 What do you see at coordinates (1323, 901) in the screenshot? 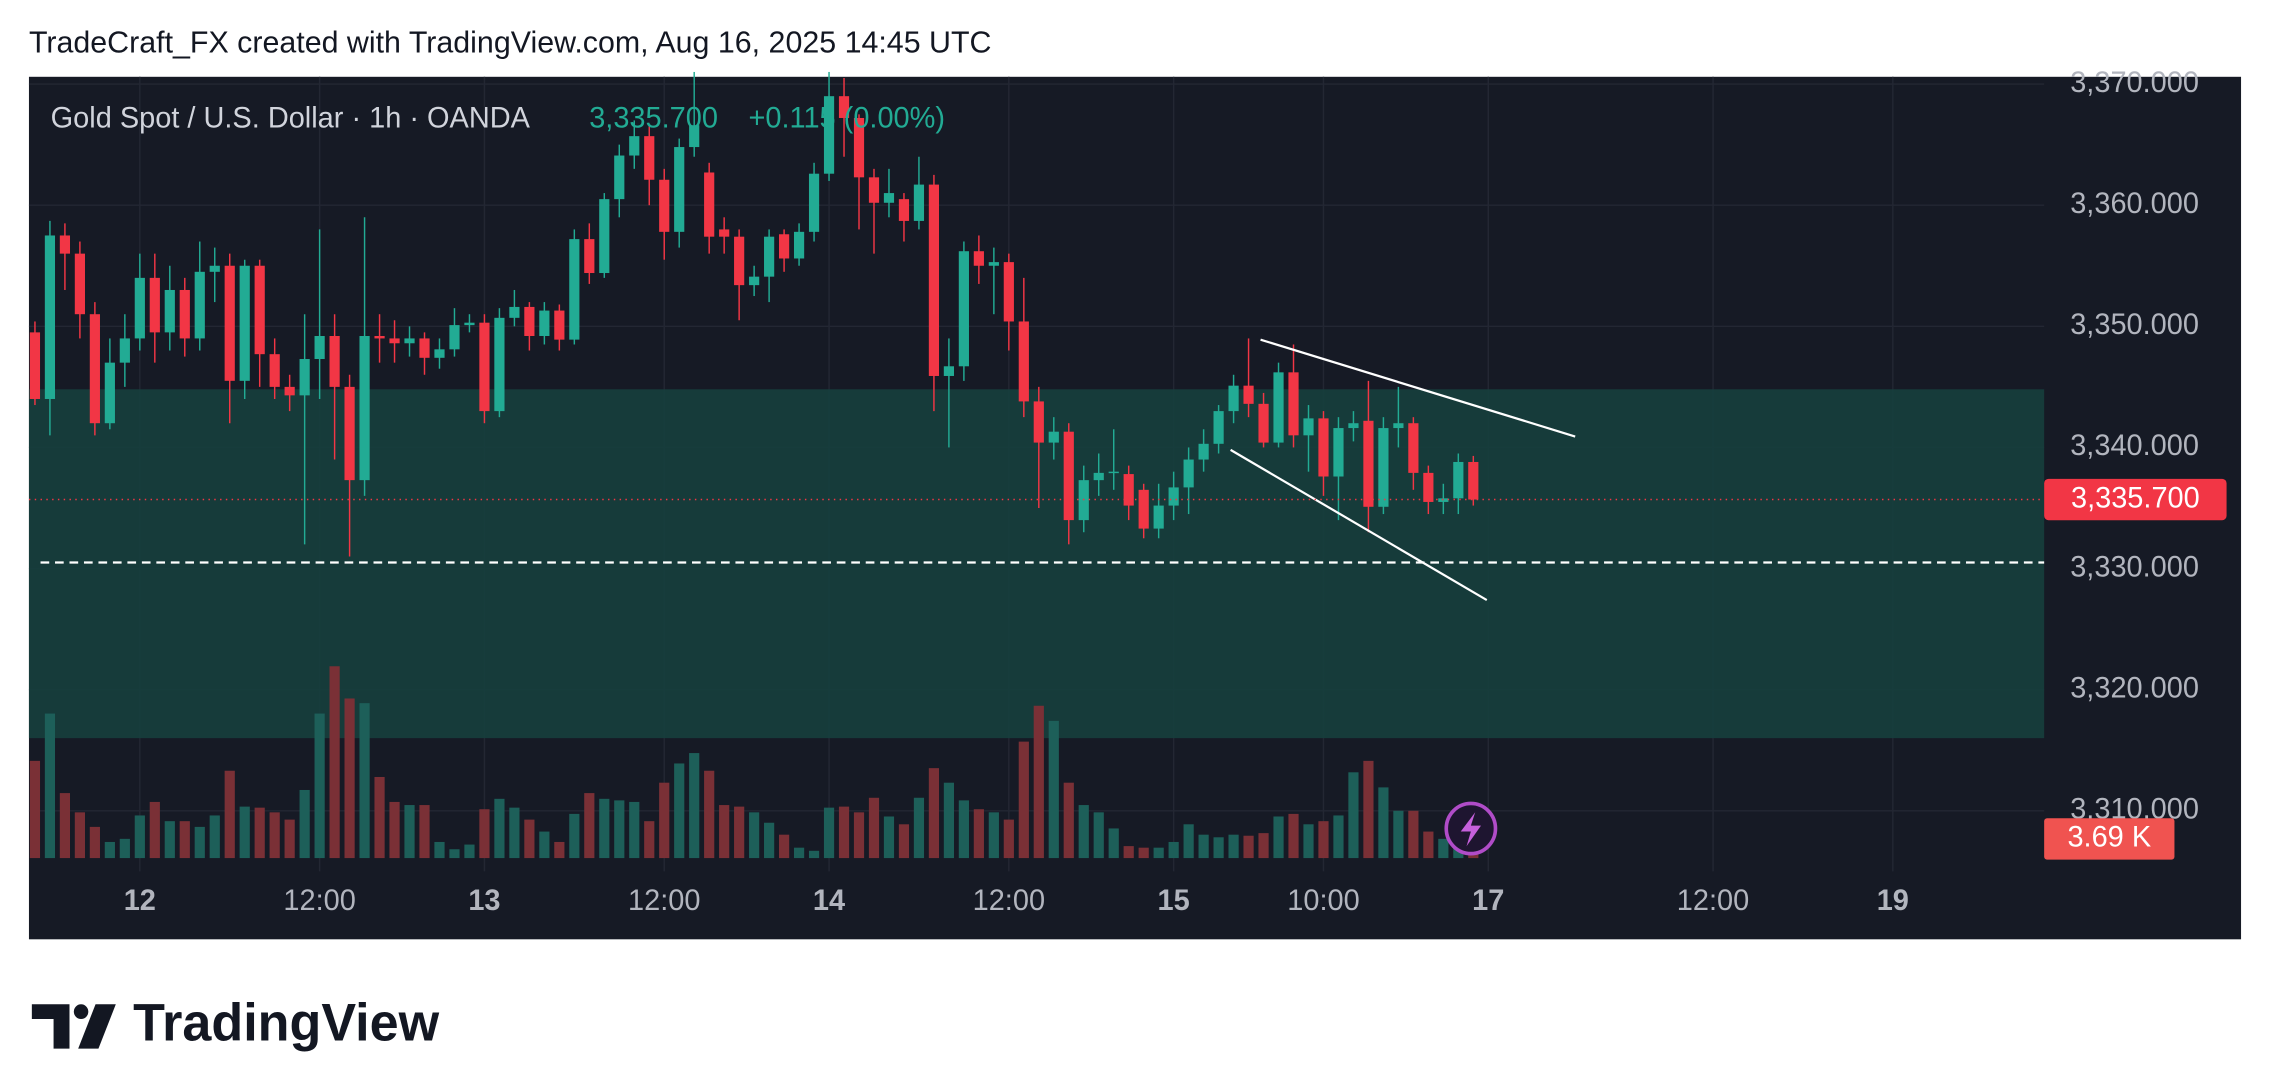
I see `x-tick-label: 10:00` at bounding box center [1323, 901].